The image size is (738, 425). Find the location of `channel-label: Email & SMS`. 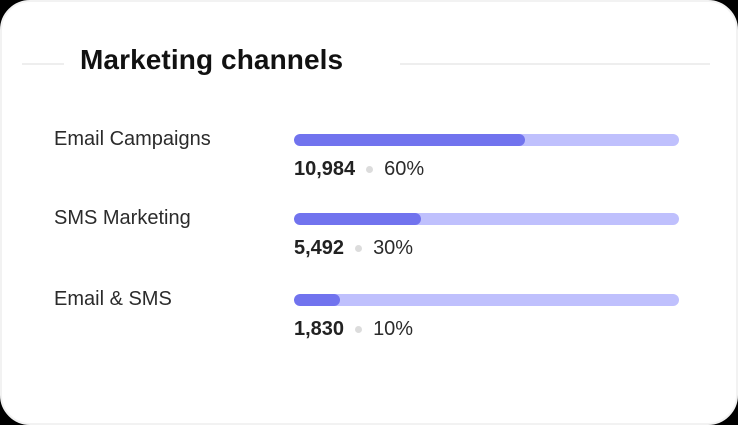

channel-label: Email & SMS is located at coordinates (113, 299).